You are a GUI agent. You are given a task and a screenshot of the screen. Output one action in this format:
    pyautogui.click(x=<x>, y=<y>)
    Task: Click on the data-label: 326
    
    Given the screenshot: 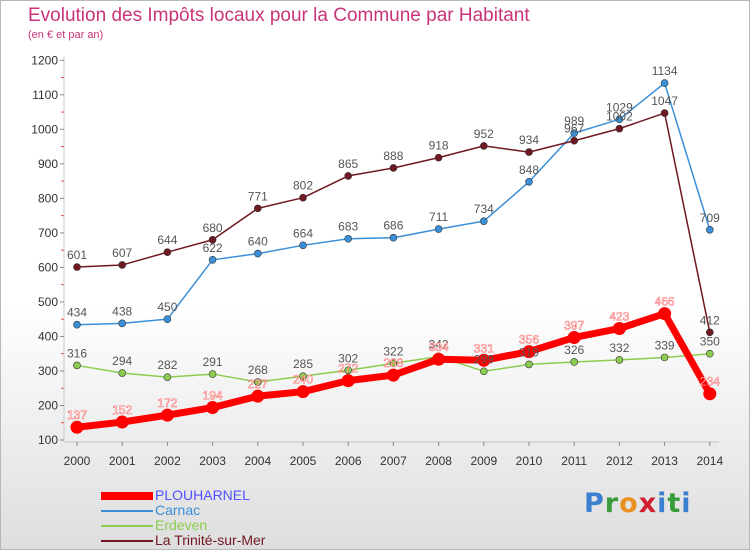 What is the action you would take?
    pyautogui.click(x=574, y=350)
    